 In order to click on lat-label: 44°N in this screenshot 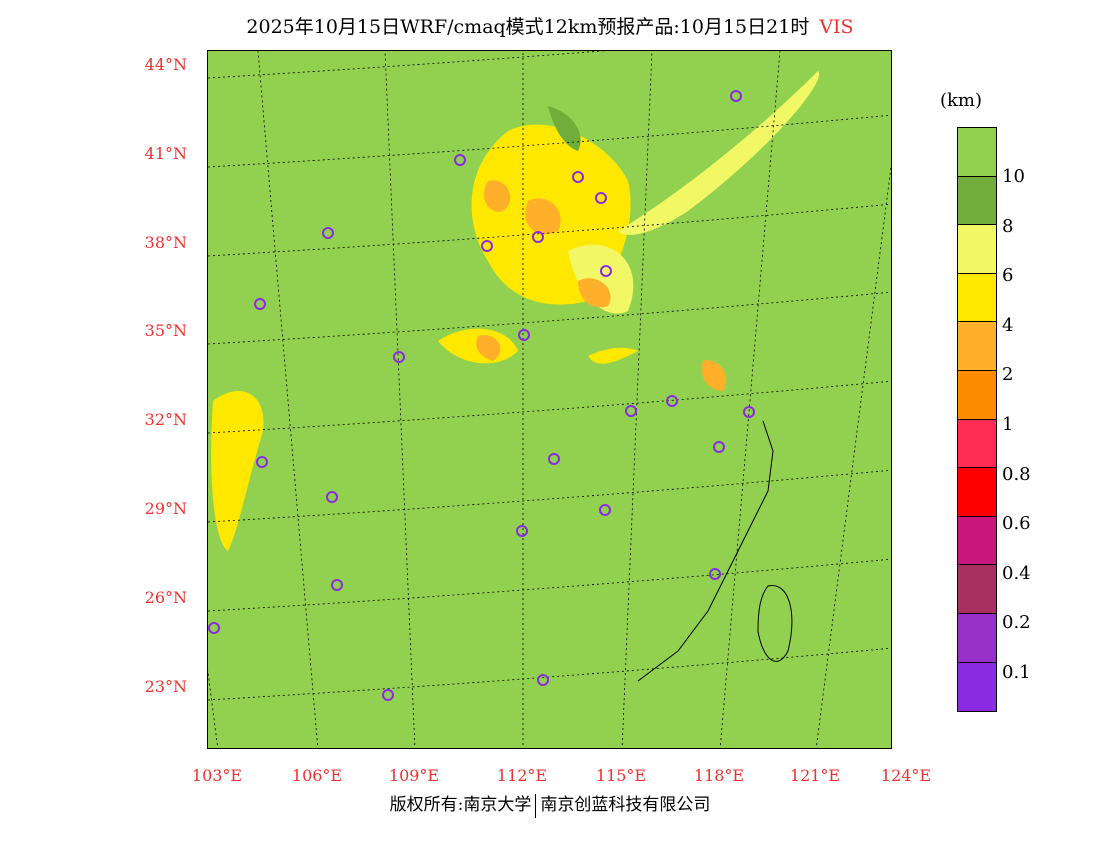, I will do `click(165, 64)`.